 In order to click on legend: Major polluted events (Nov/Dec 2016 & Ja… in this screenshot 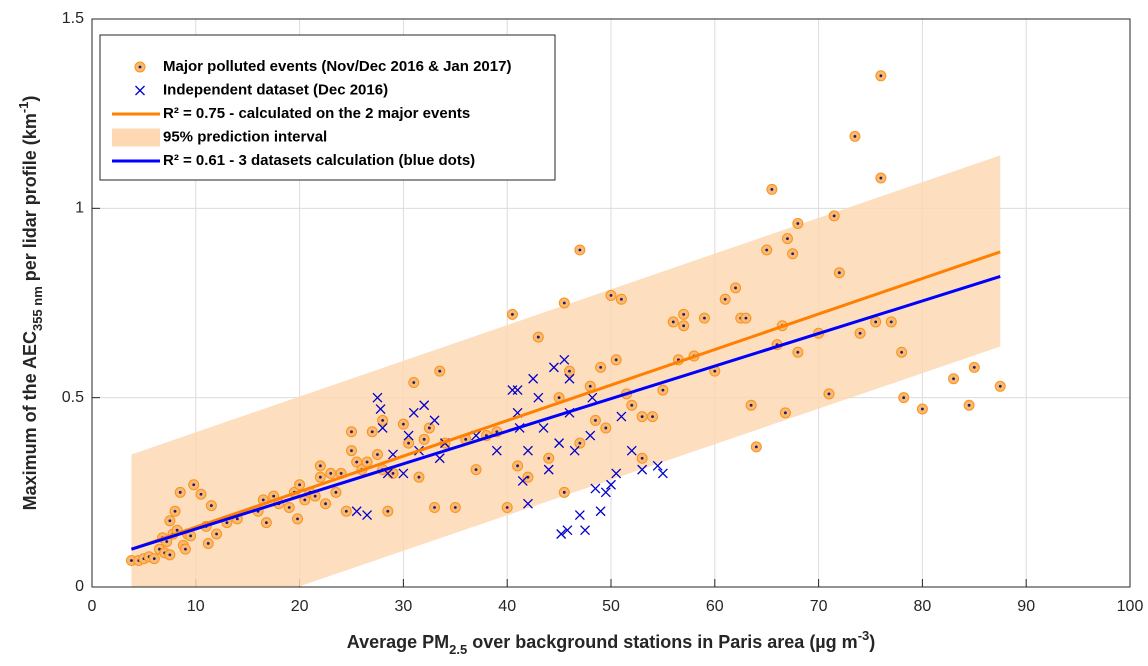, I will do `click(327, 107)`.